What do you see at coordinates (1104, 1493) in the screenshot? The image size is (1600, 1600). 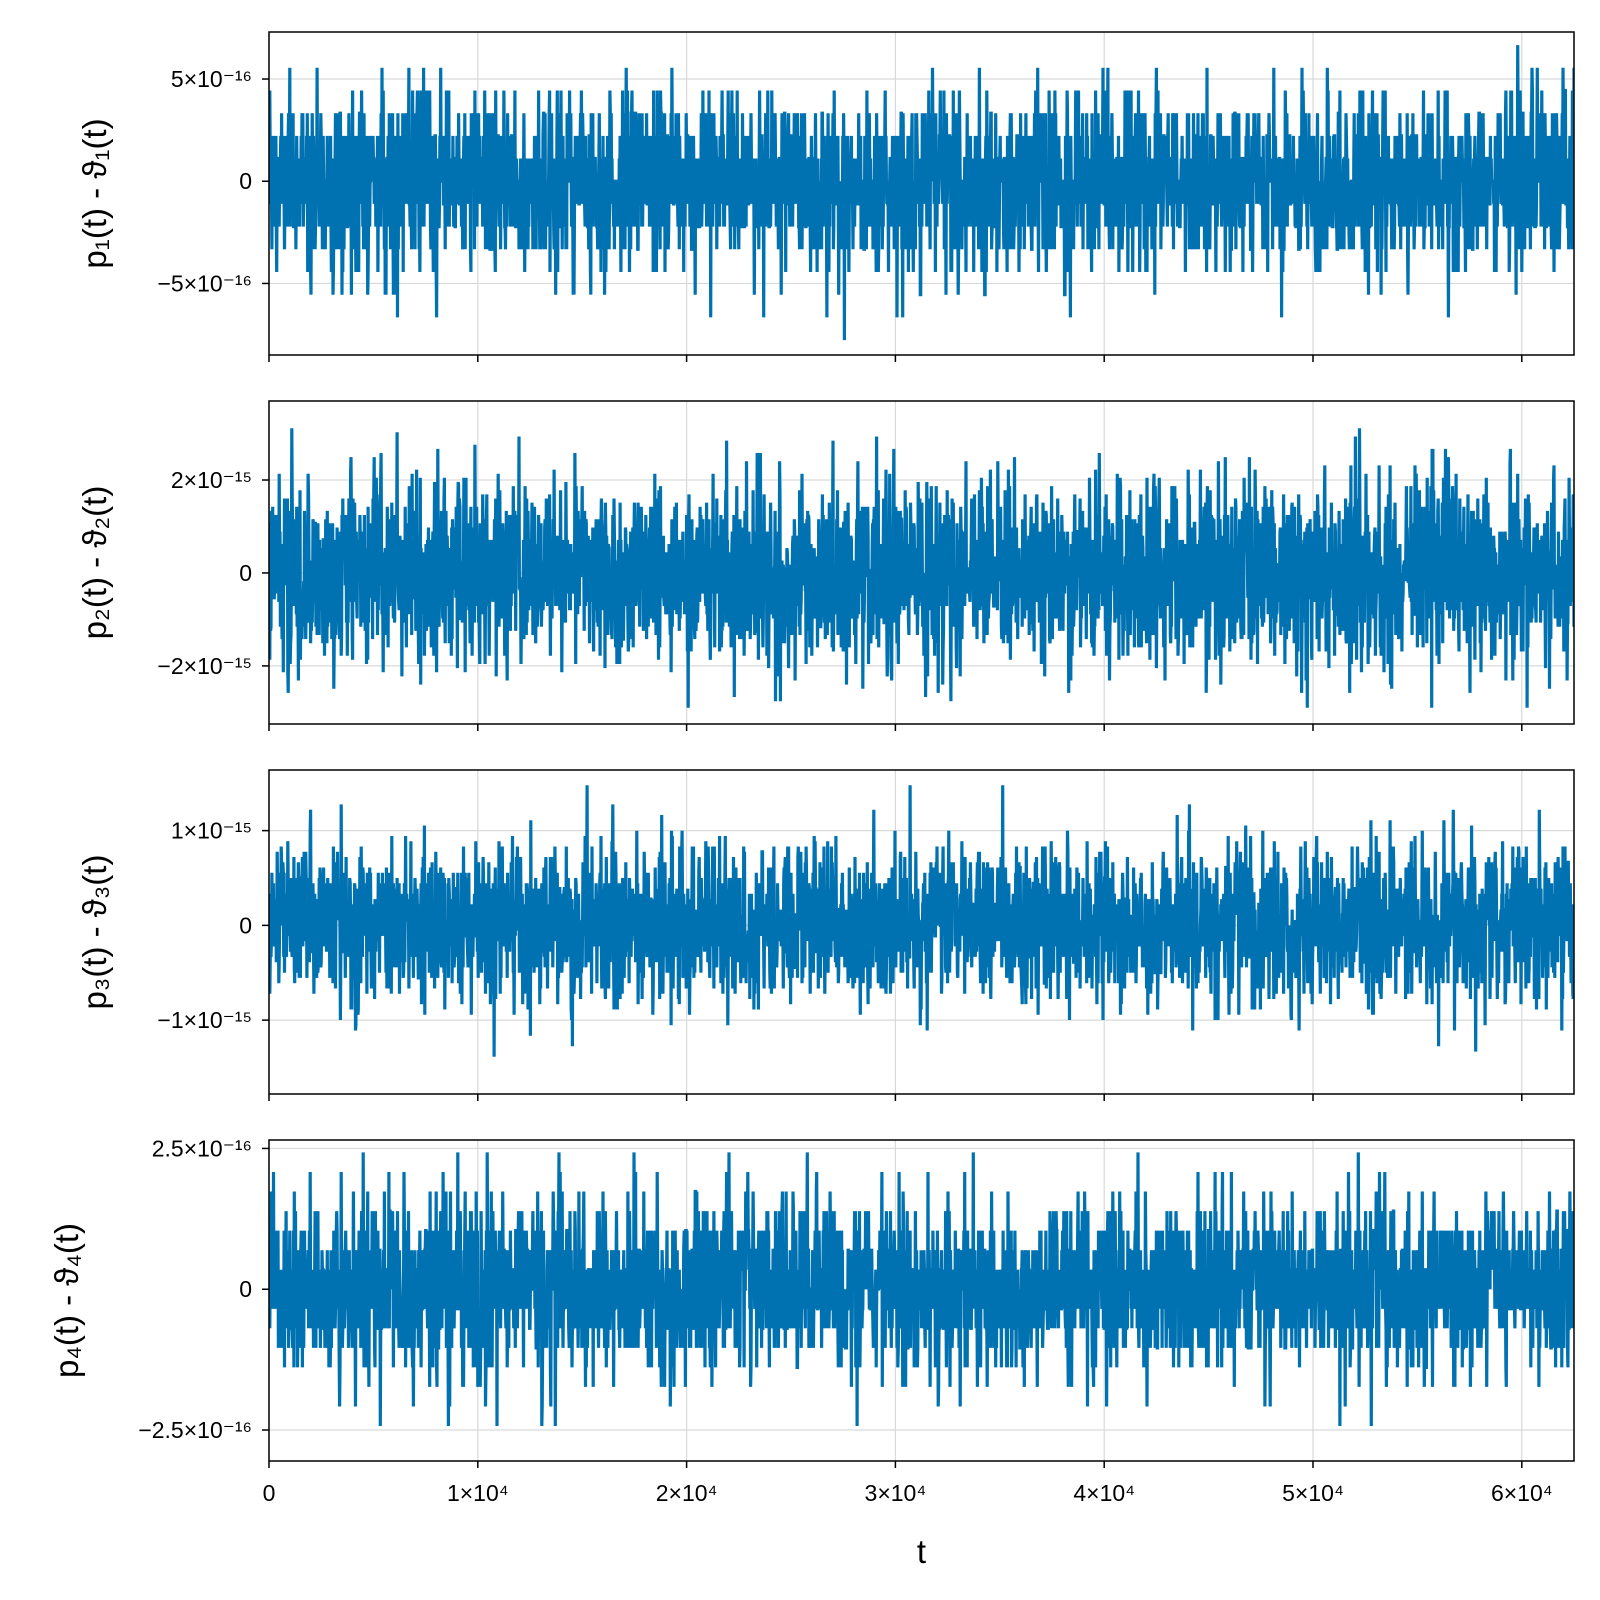 I see `x-tick-label: 4×10⁴` at bounding box center [1104, 1493].